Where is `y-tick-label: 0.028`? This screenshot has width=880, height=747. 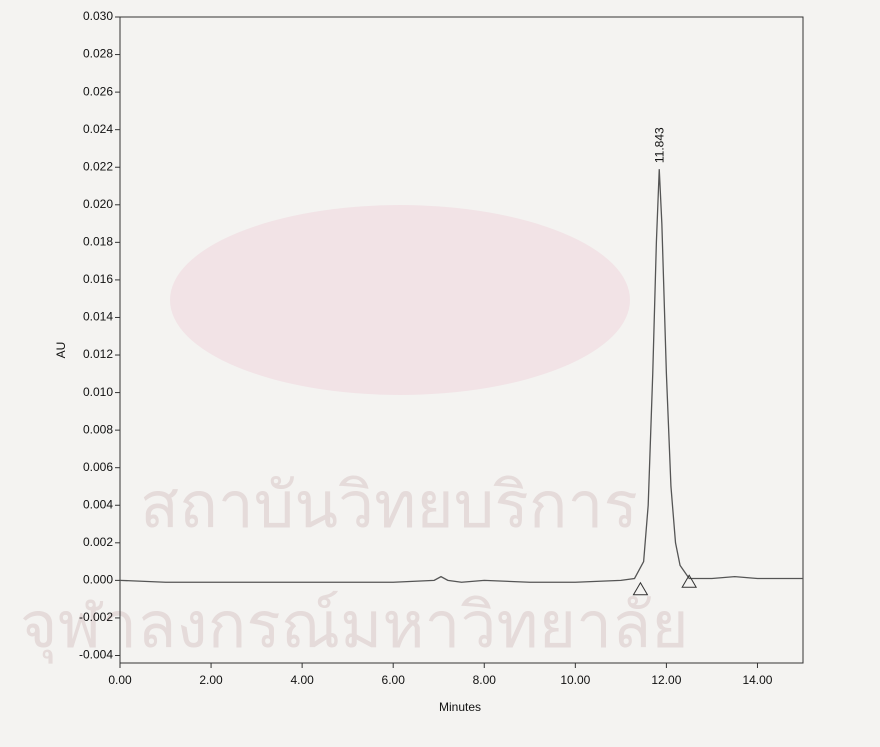
y-tick-label: 0.028 is located at coordinates (98, 54).